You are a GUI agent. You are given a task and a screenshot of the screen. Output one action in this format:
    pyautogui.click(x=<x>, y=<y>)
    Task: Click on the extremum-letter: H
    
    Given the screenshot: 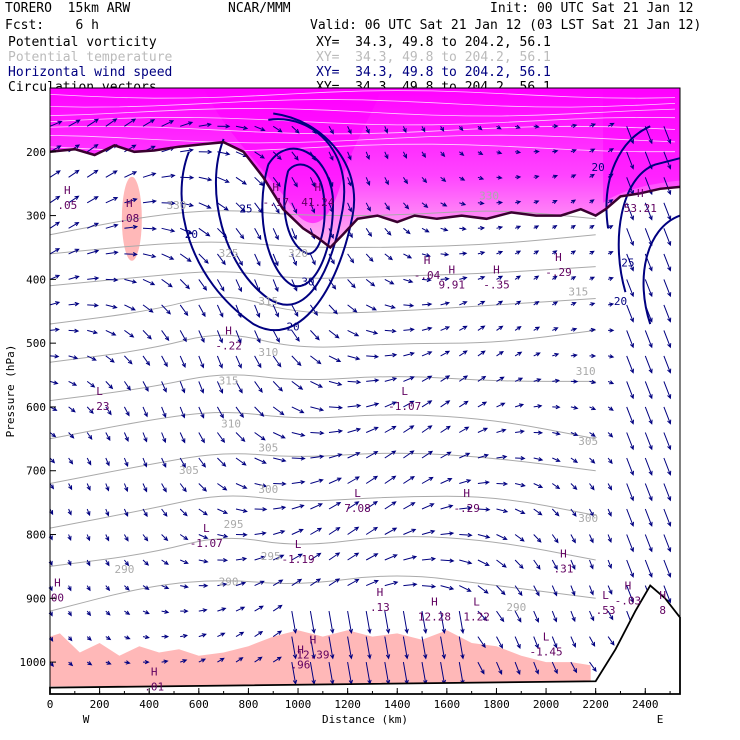 What is the action you would take?
    pyautogui.click(x=67, y=190)
    